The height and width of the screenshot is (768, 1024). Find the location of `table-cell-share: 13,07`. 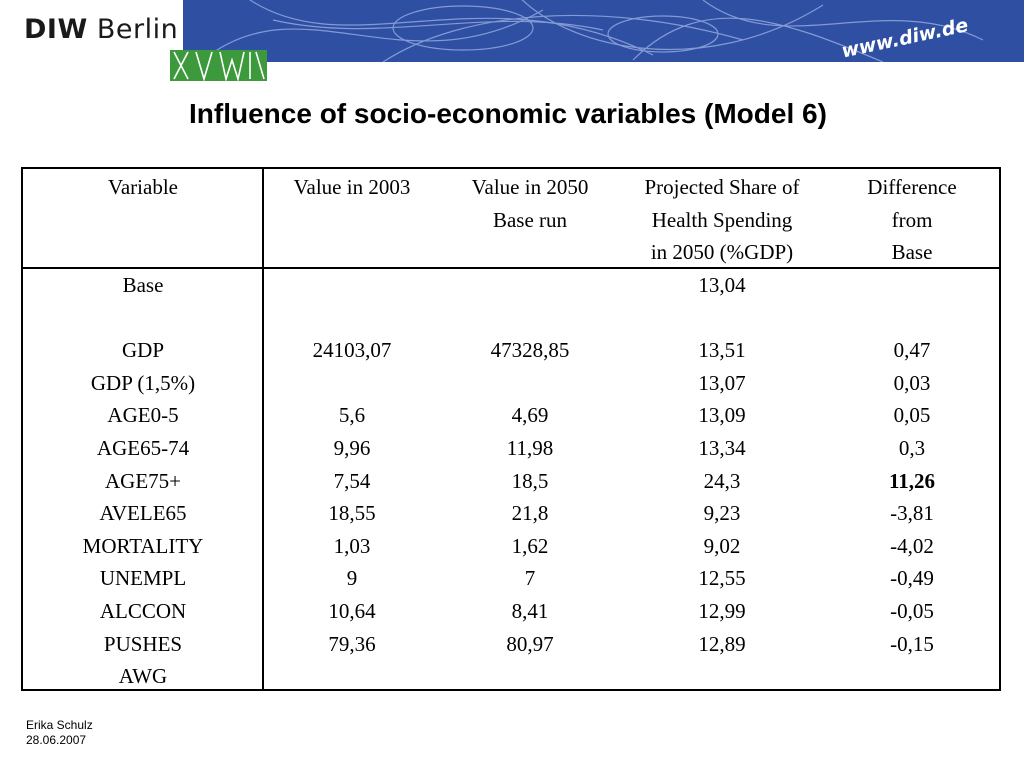

table-cell-share: 13,07 is located at coordinates (722, 382).